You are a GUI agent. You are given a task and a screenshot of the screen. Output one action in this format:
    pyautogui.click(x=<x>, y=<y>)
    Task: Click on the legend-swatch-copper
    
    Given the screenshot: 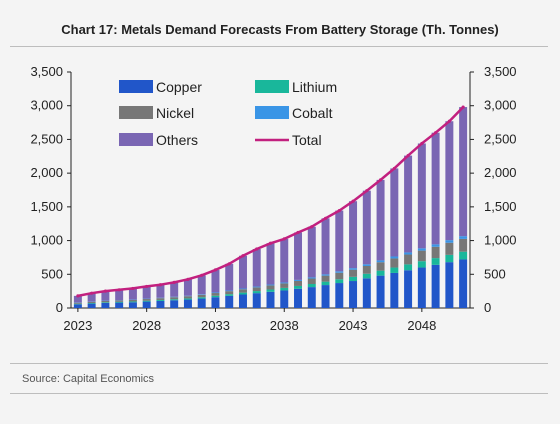 What is the action you would take?
    pyautogui.click(x=136, y=86)
    